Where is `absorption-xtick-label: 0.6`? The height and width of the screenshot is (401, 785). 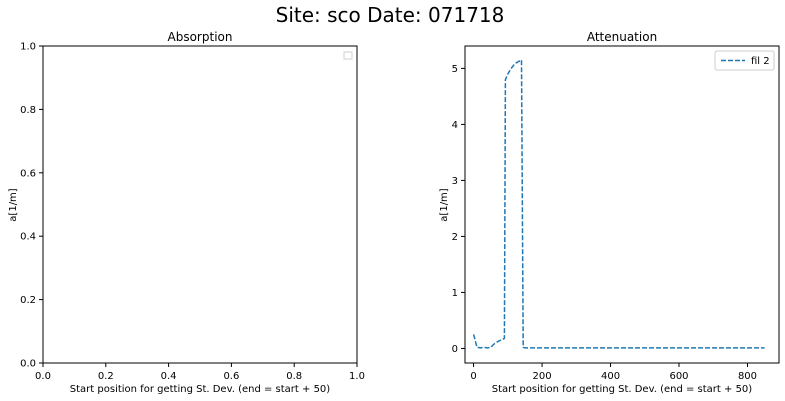
absorption-xtick-label: 0.6 is located at coordinates (231, 376).